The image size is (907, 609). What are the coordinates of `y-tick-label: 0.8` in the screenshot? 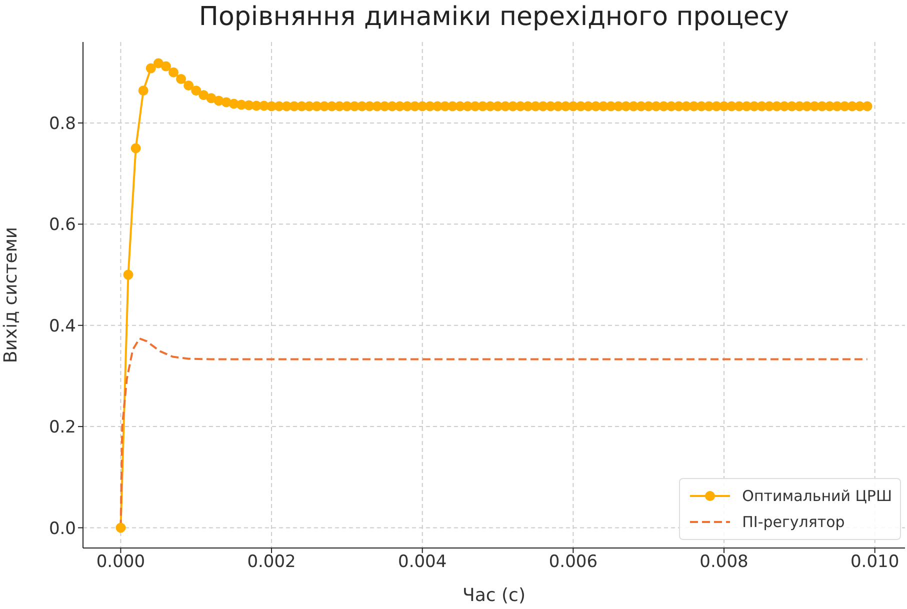 It's located at (62, 124).